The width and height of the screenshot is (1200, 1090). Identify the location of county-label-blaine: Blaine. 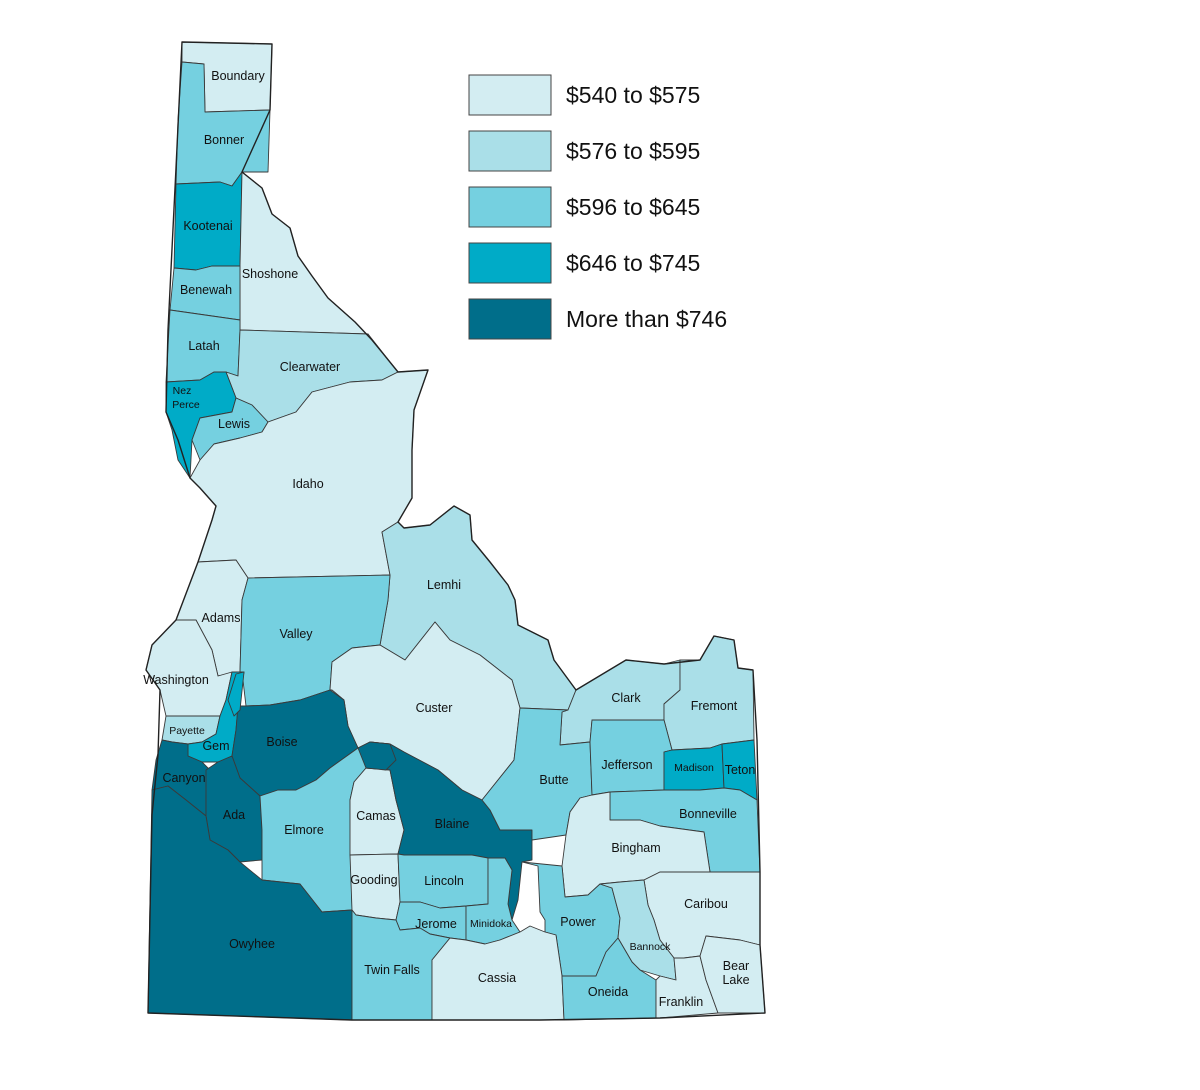
(452, 824).